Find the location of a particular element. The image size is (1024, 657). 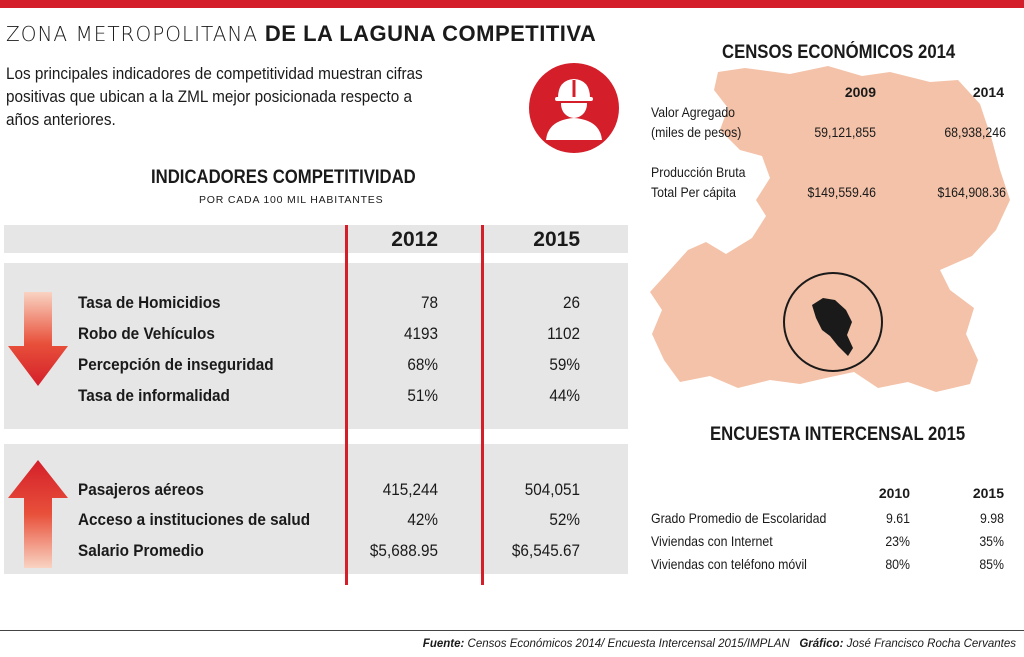

row-label: Tasa de informalidad is located at coordinates (154, 395).